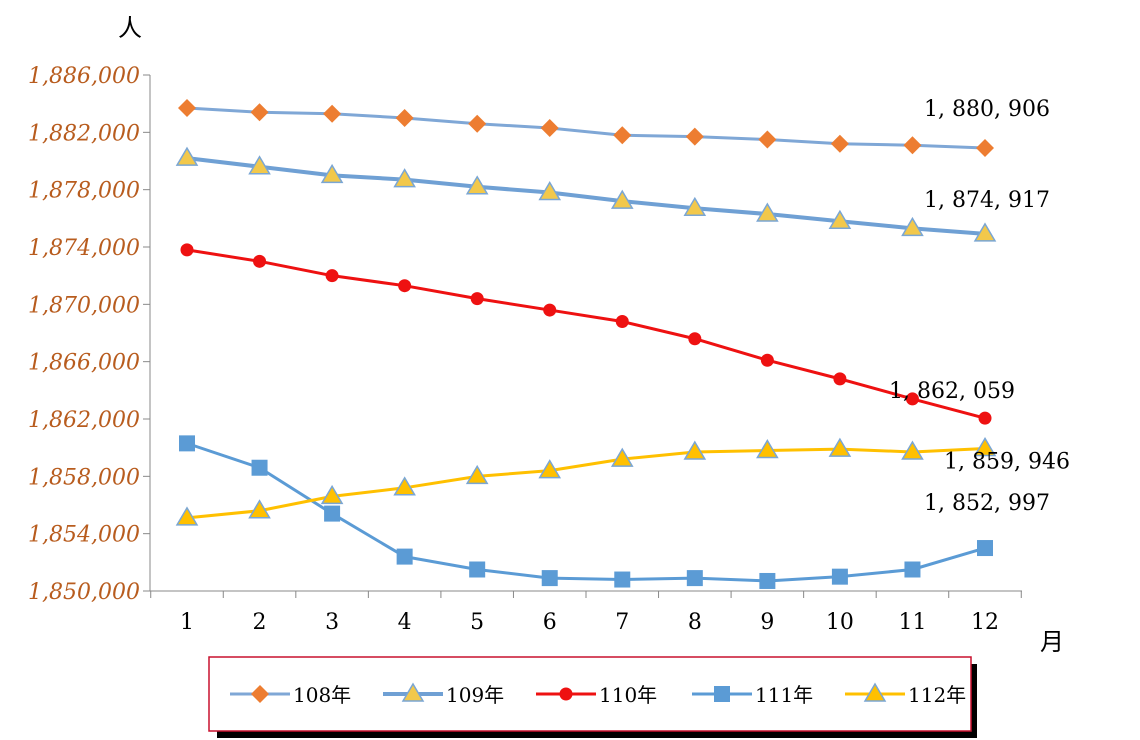 This screenshot has width=1140, height=740. What do you see at coordinates (84, 248) in the screenshot?
I see `y-tick-label: 1,874,000` at bounding box center [84, 248].